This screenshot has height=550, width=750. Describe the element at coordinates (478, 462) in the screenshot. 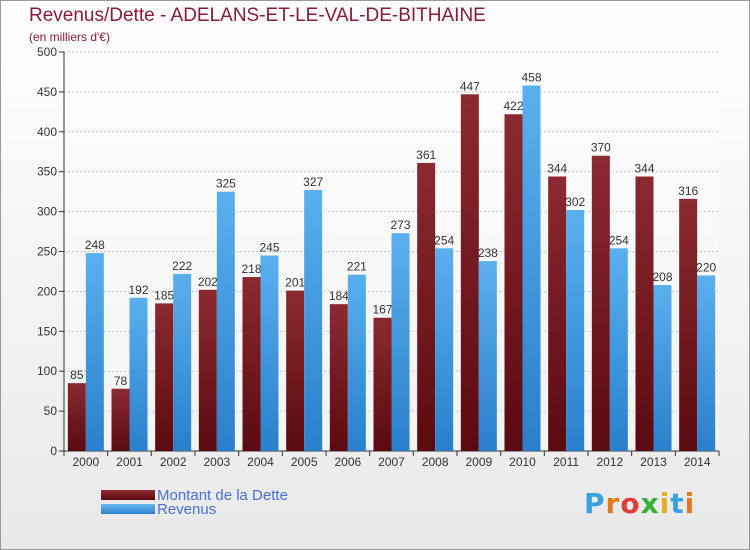

I see `x-tick-label: 2009` at that location.